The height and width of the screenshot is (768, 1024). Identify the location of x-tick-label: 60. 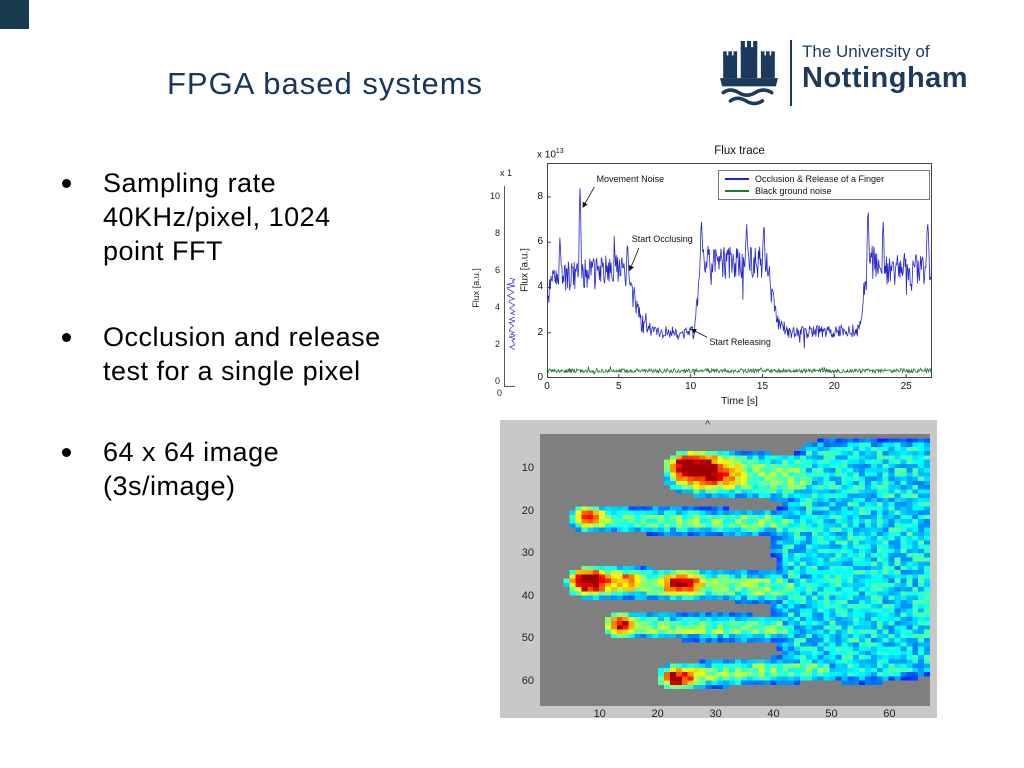
(889, 714).